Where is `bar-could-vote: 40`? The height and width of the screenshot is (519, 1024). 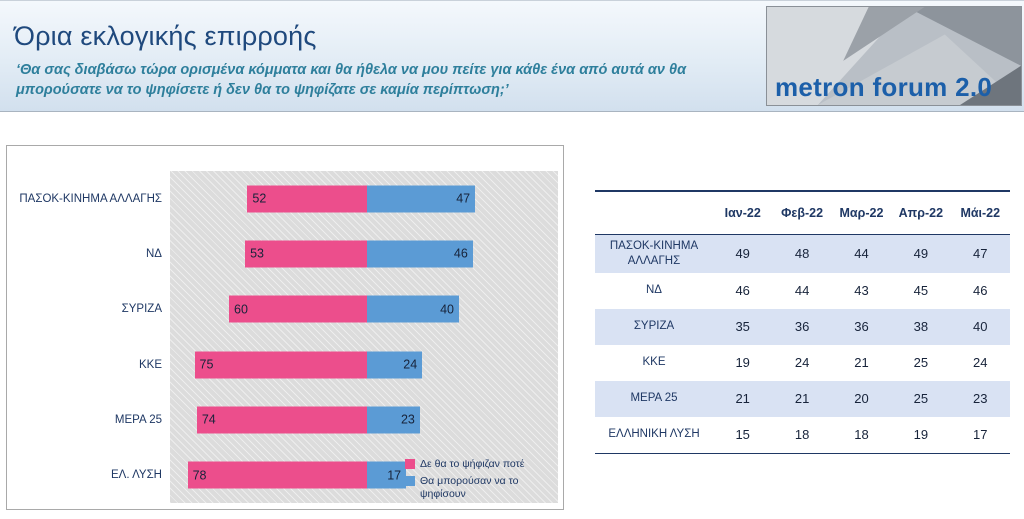 bar-could-vote: 40 is located at coordinates (413, 309).